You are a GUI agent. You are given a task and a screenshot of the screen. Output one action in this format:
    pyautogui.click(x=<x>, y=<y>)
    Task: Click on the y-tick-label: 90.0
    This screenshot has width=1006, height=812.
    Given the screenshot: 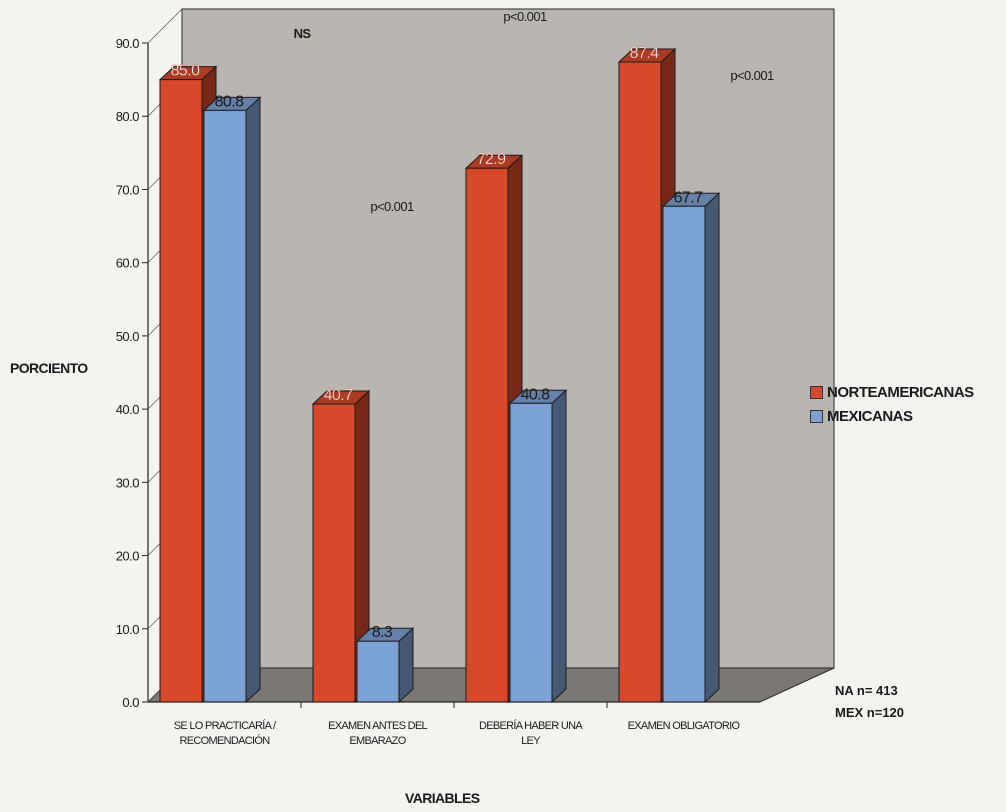 What is the action you would take?
    pyautogui.click(x=128, y=43)
    